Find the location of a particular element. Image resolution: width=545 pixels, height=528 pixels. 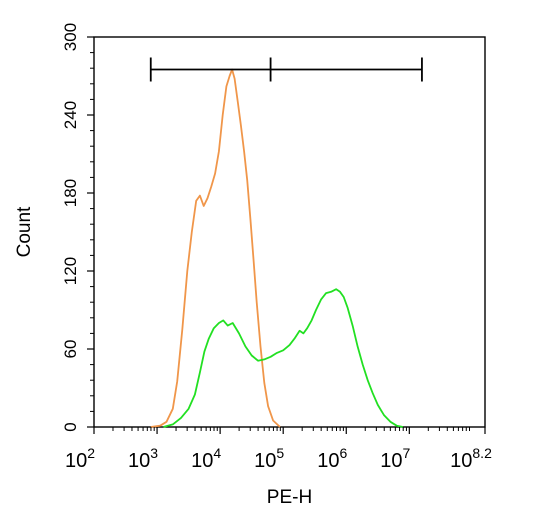

x-tick-label: 10⁷ is located at coordinates (395, 458).